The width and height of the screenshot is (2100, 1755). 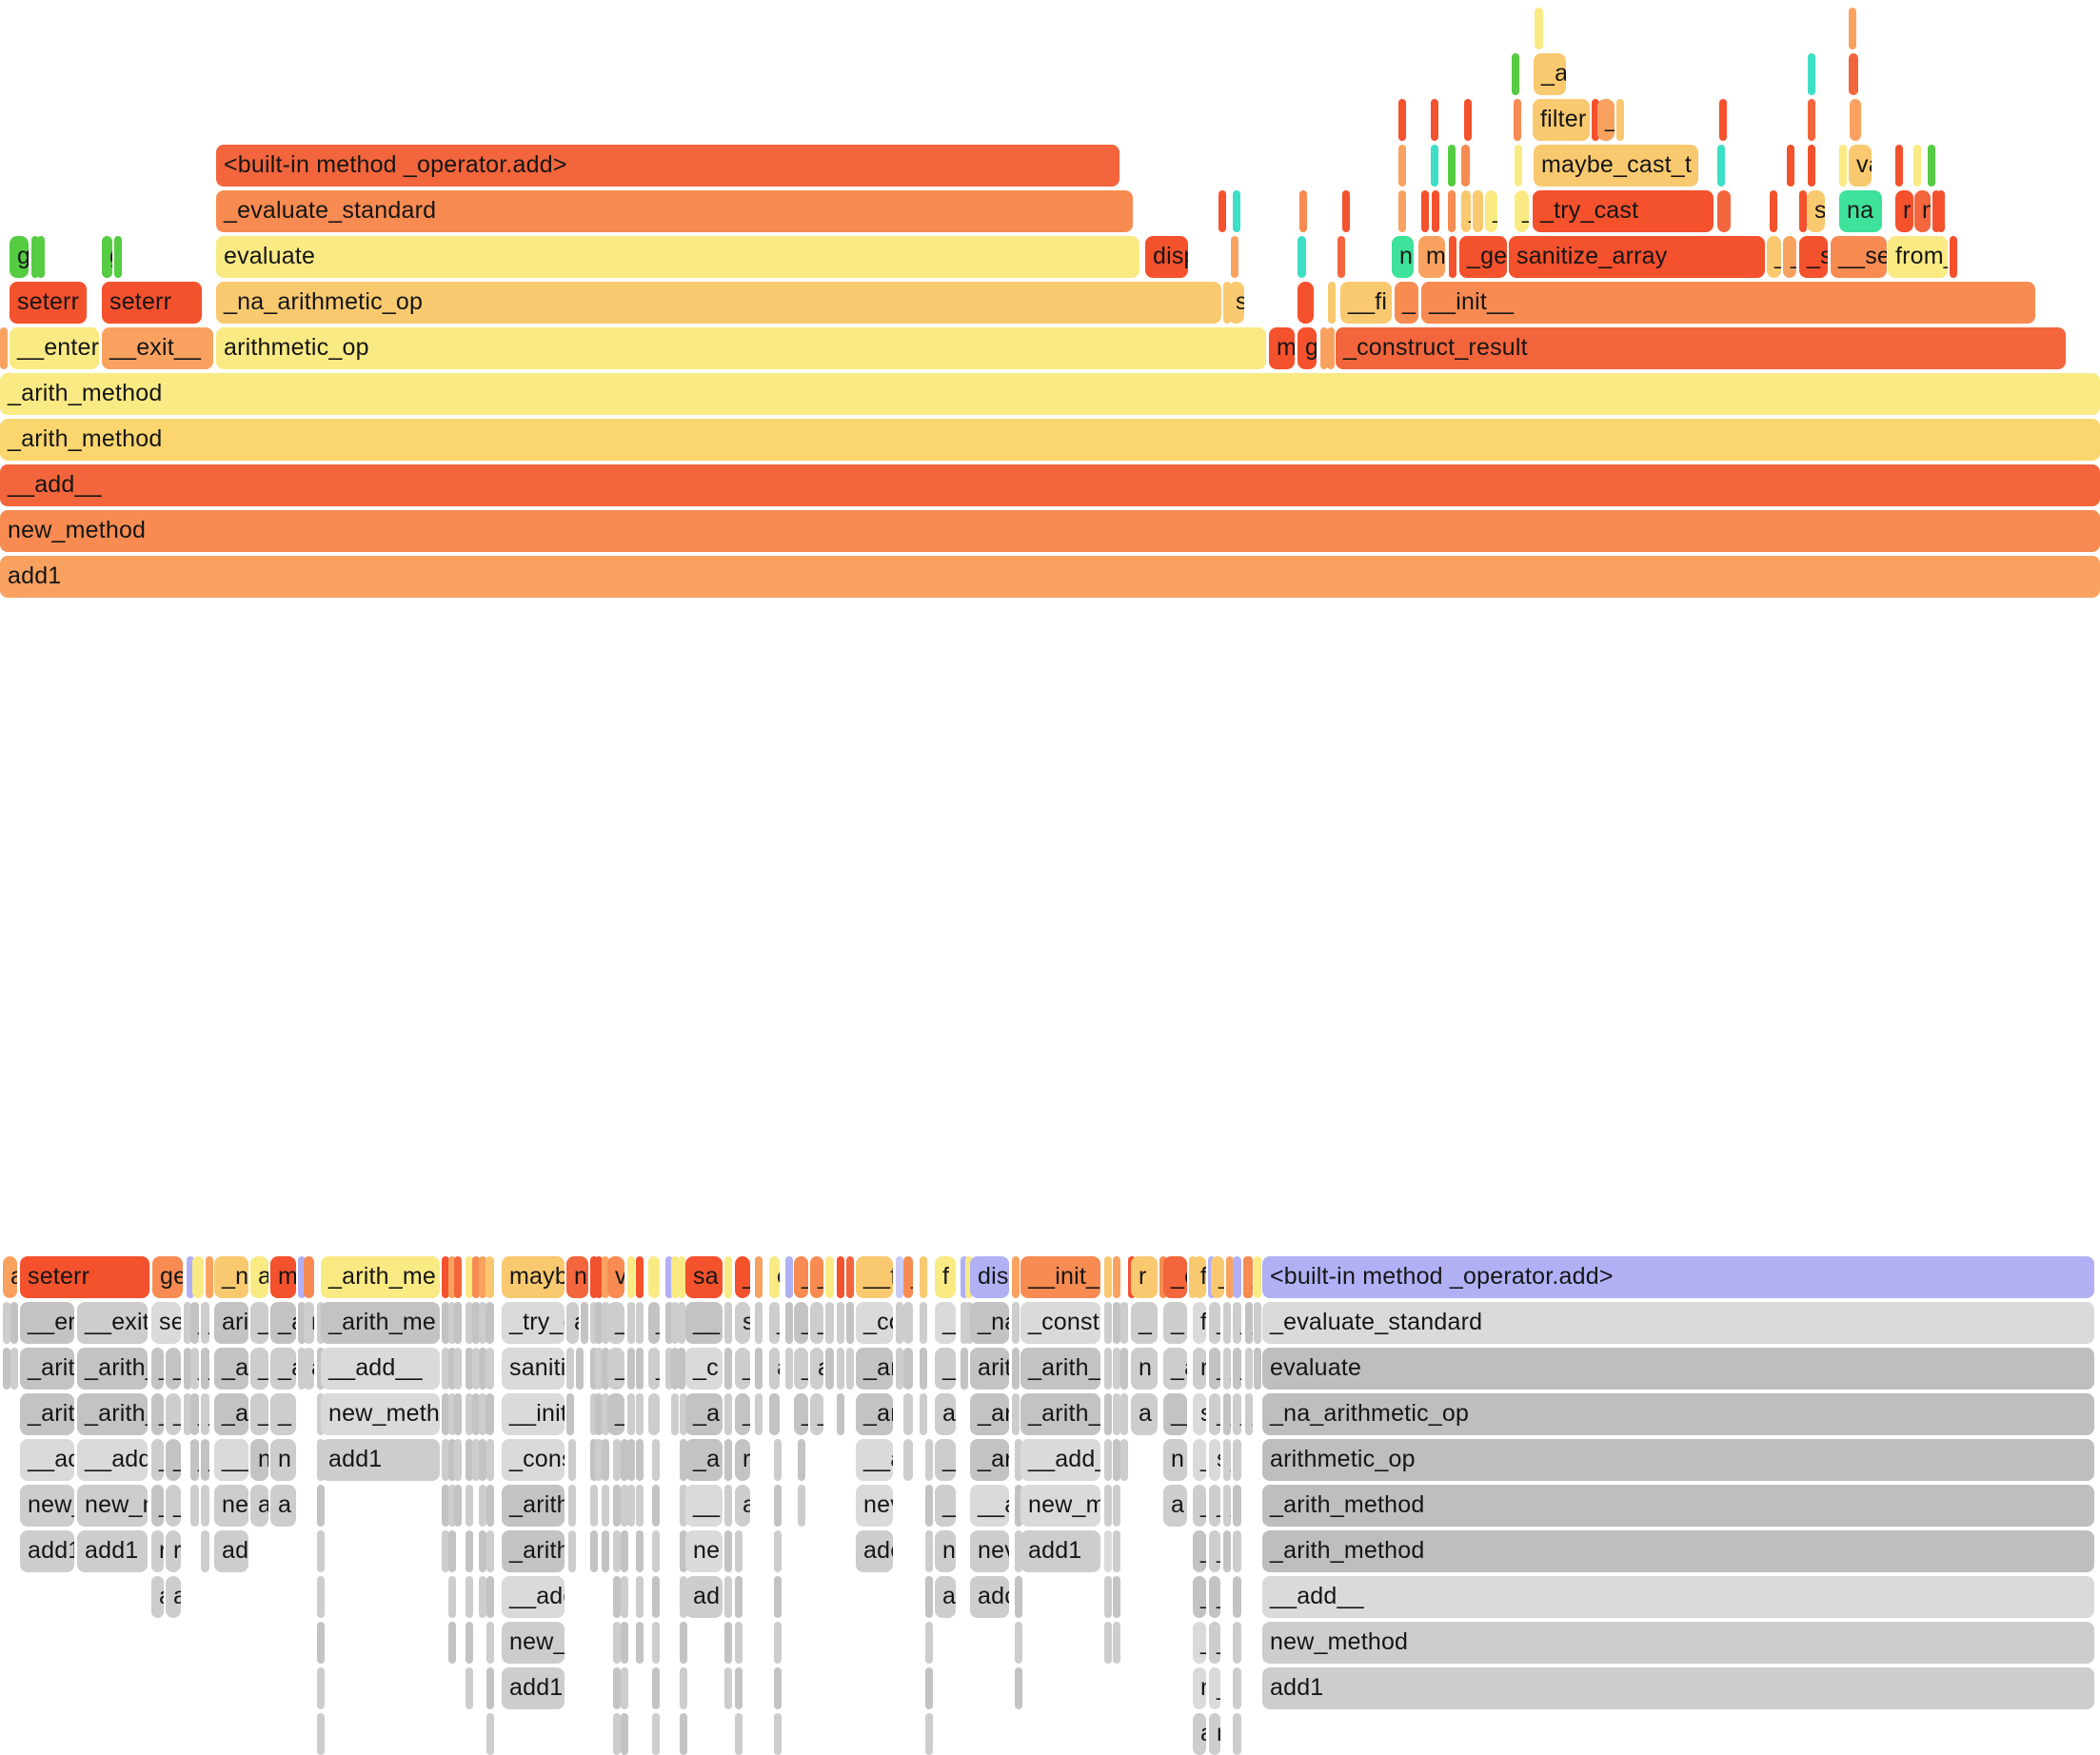 What do you see at coordinates (704, 1369) in the screenshot?
I see `caller-c: _c` at bounding box center [704, 1369].